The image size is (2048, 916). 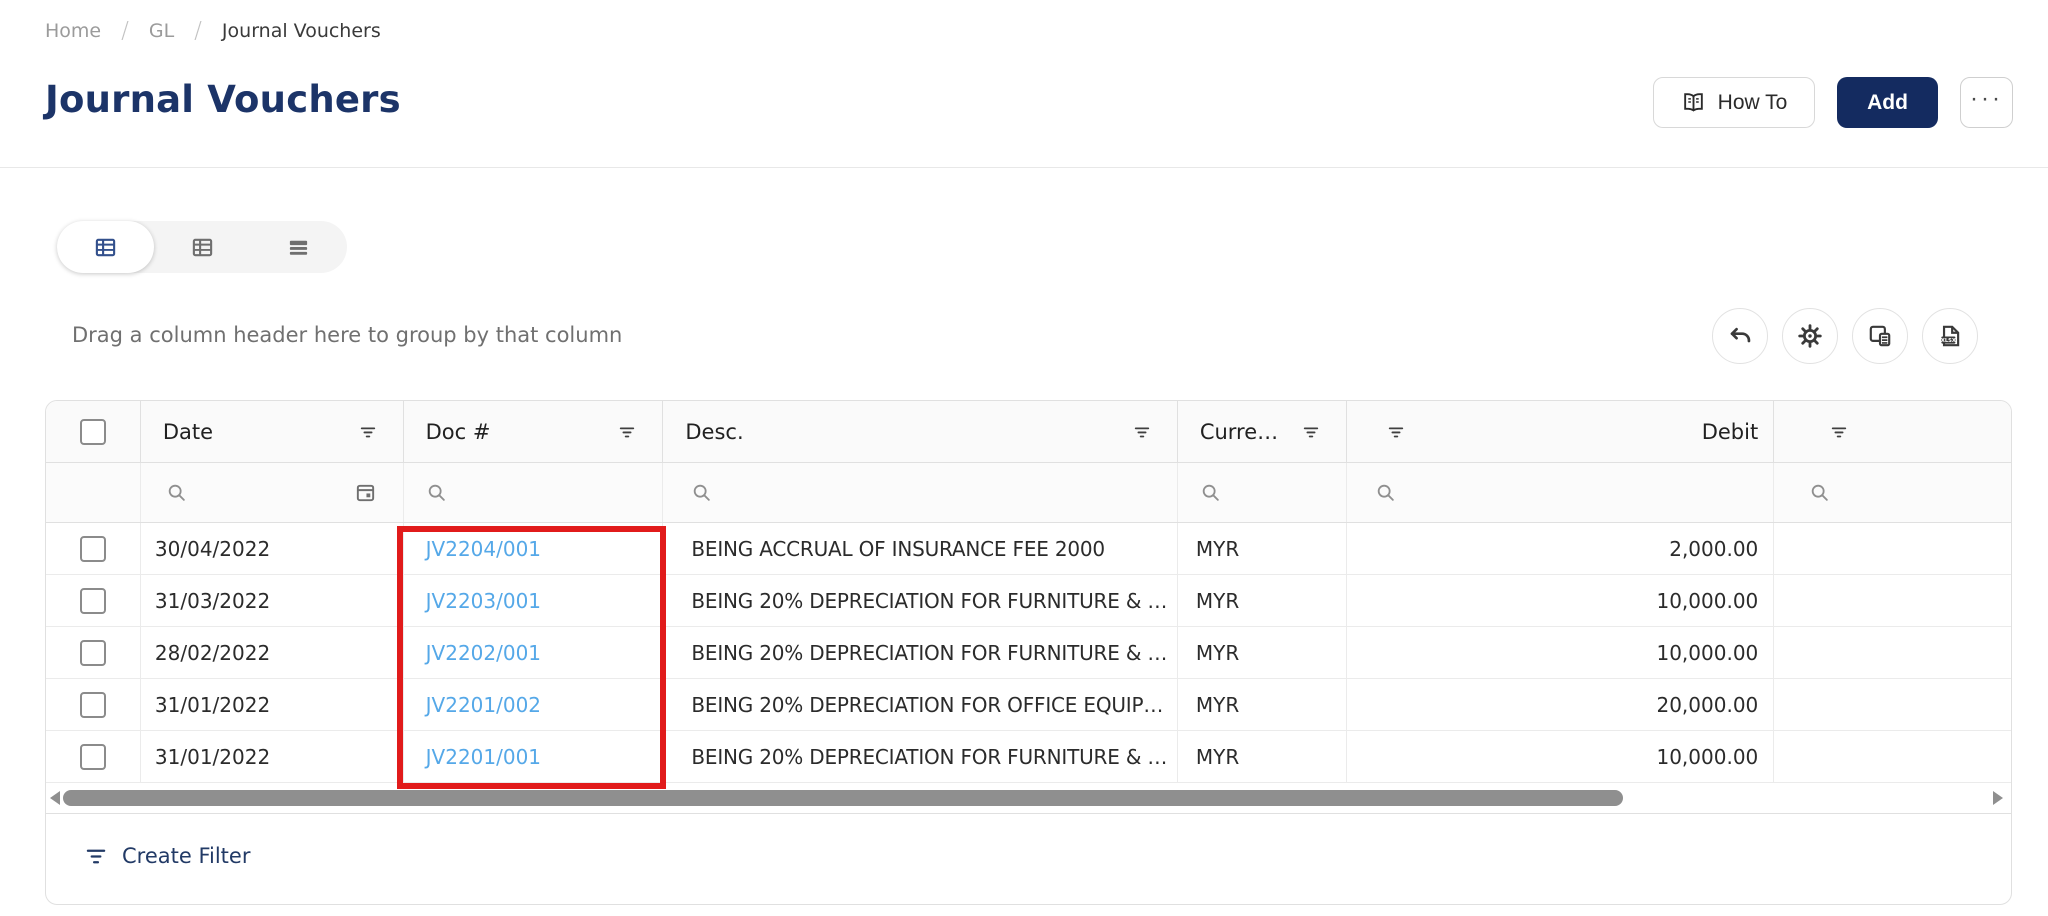 What do you see at coordinates (1561, 431) in the screenshot?
I see `header-debit: Debit` at bounding box center [1561, 431].